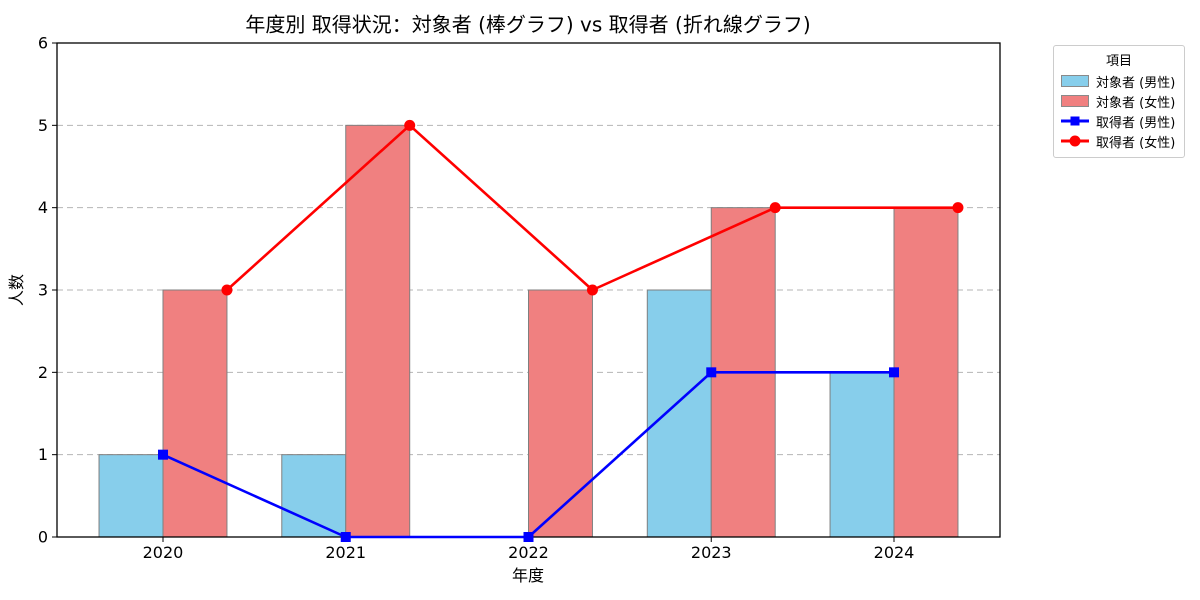  I want to click on legend-item: 対象者 (男性), so click(1119, 81).